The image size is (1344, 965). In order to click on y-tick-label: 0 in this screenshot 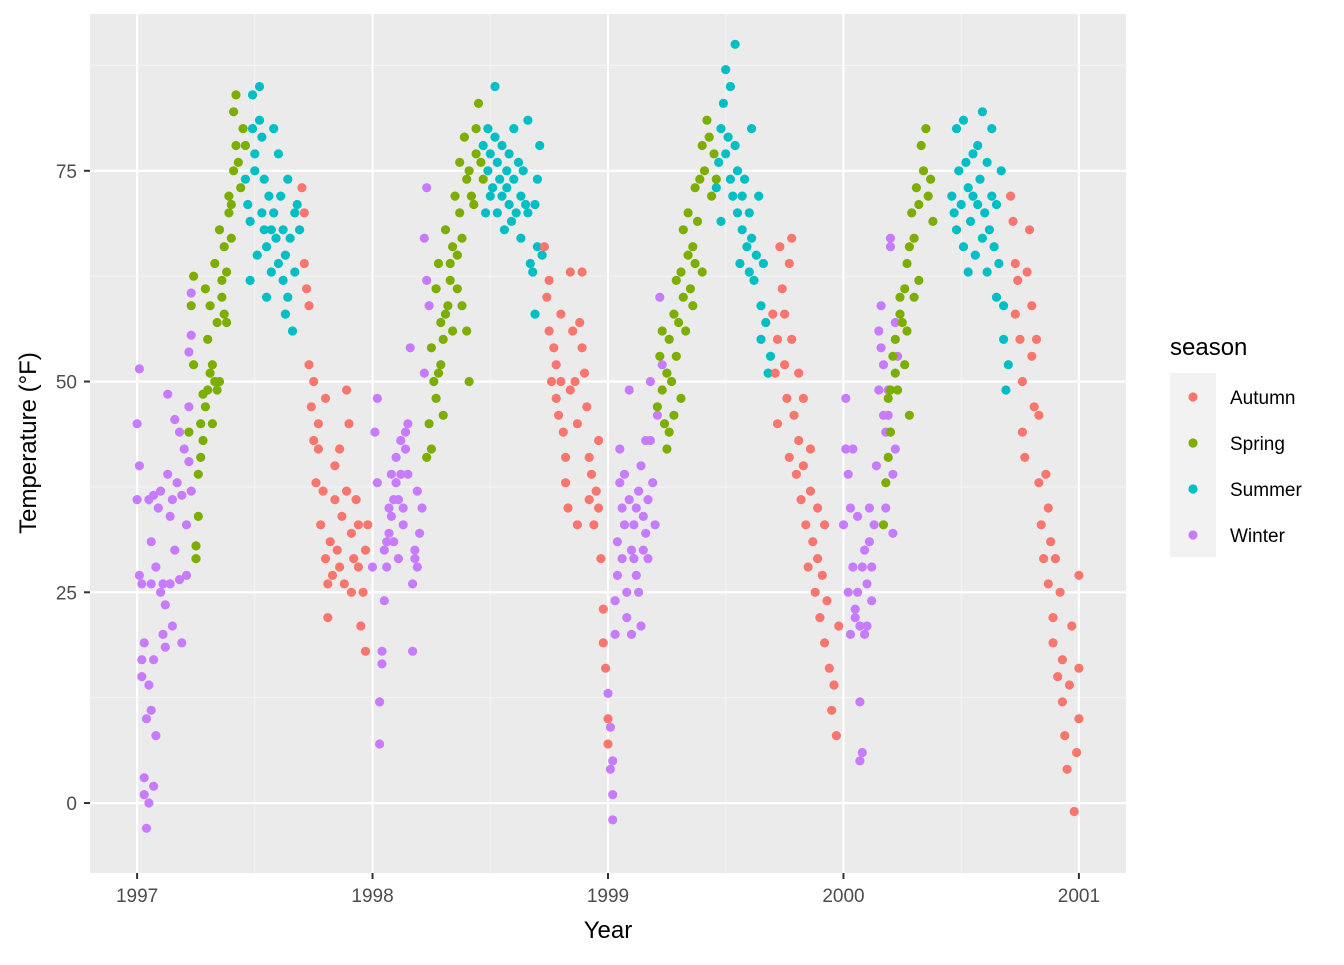, I will do `click(71, 804)`.